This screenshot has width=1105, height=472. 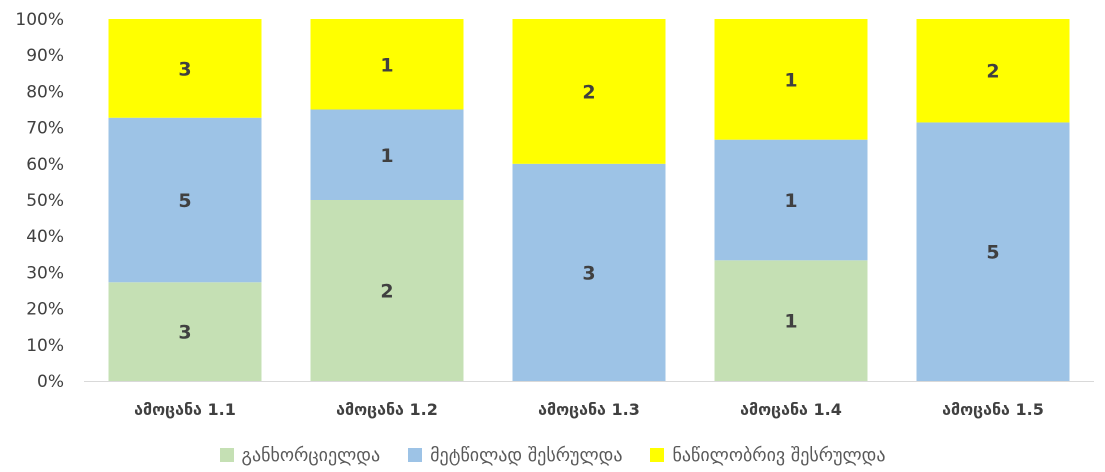 I want to click on legend-label: განხორციელდა, so click(x=311, y=455).